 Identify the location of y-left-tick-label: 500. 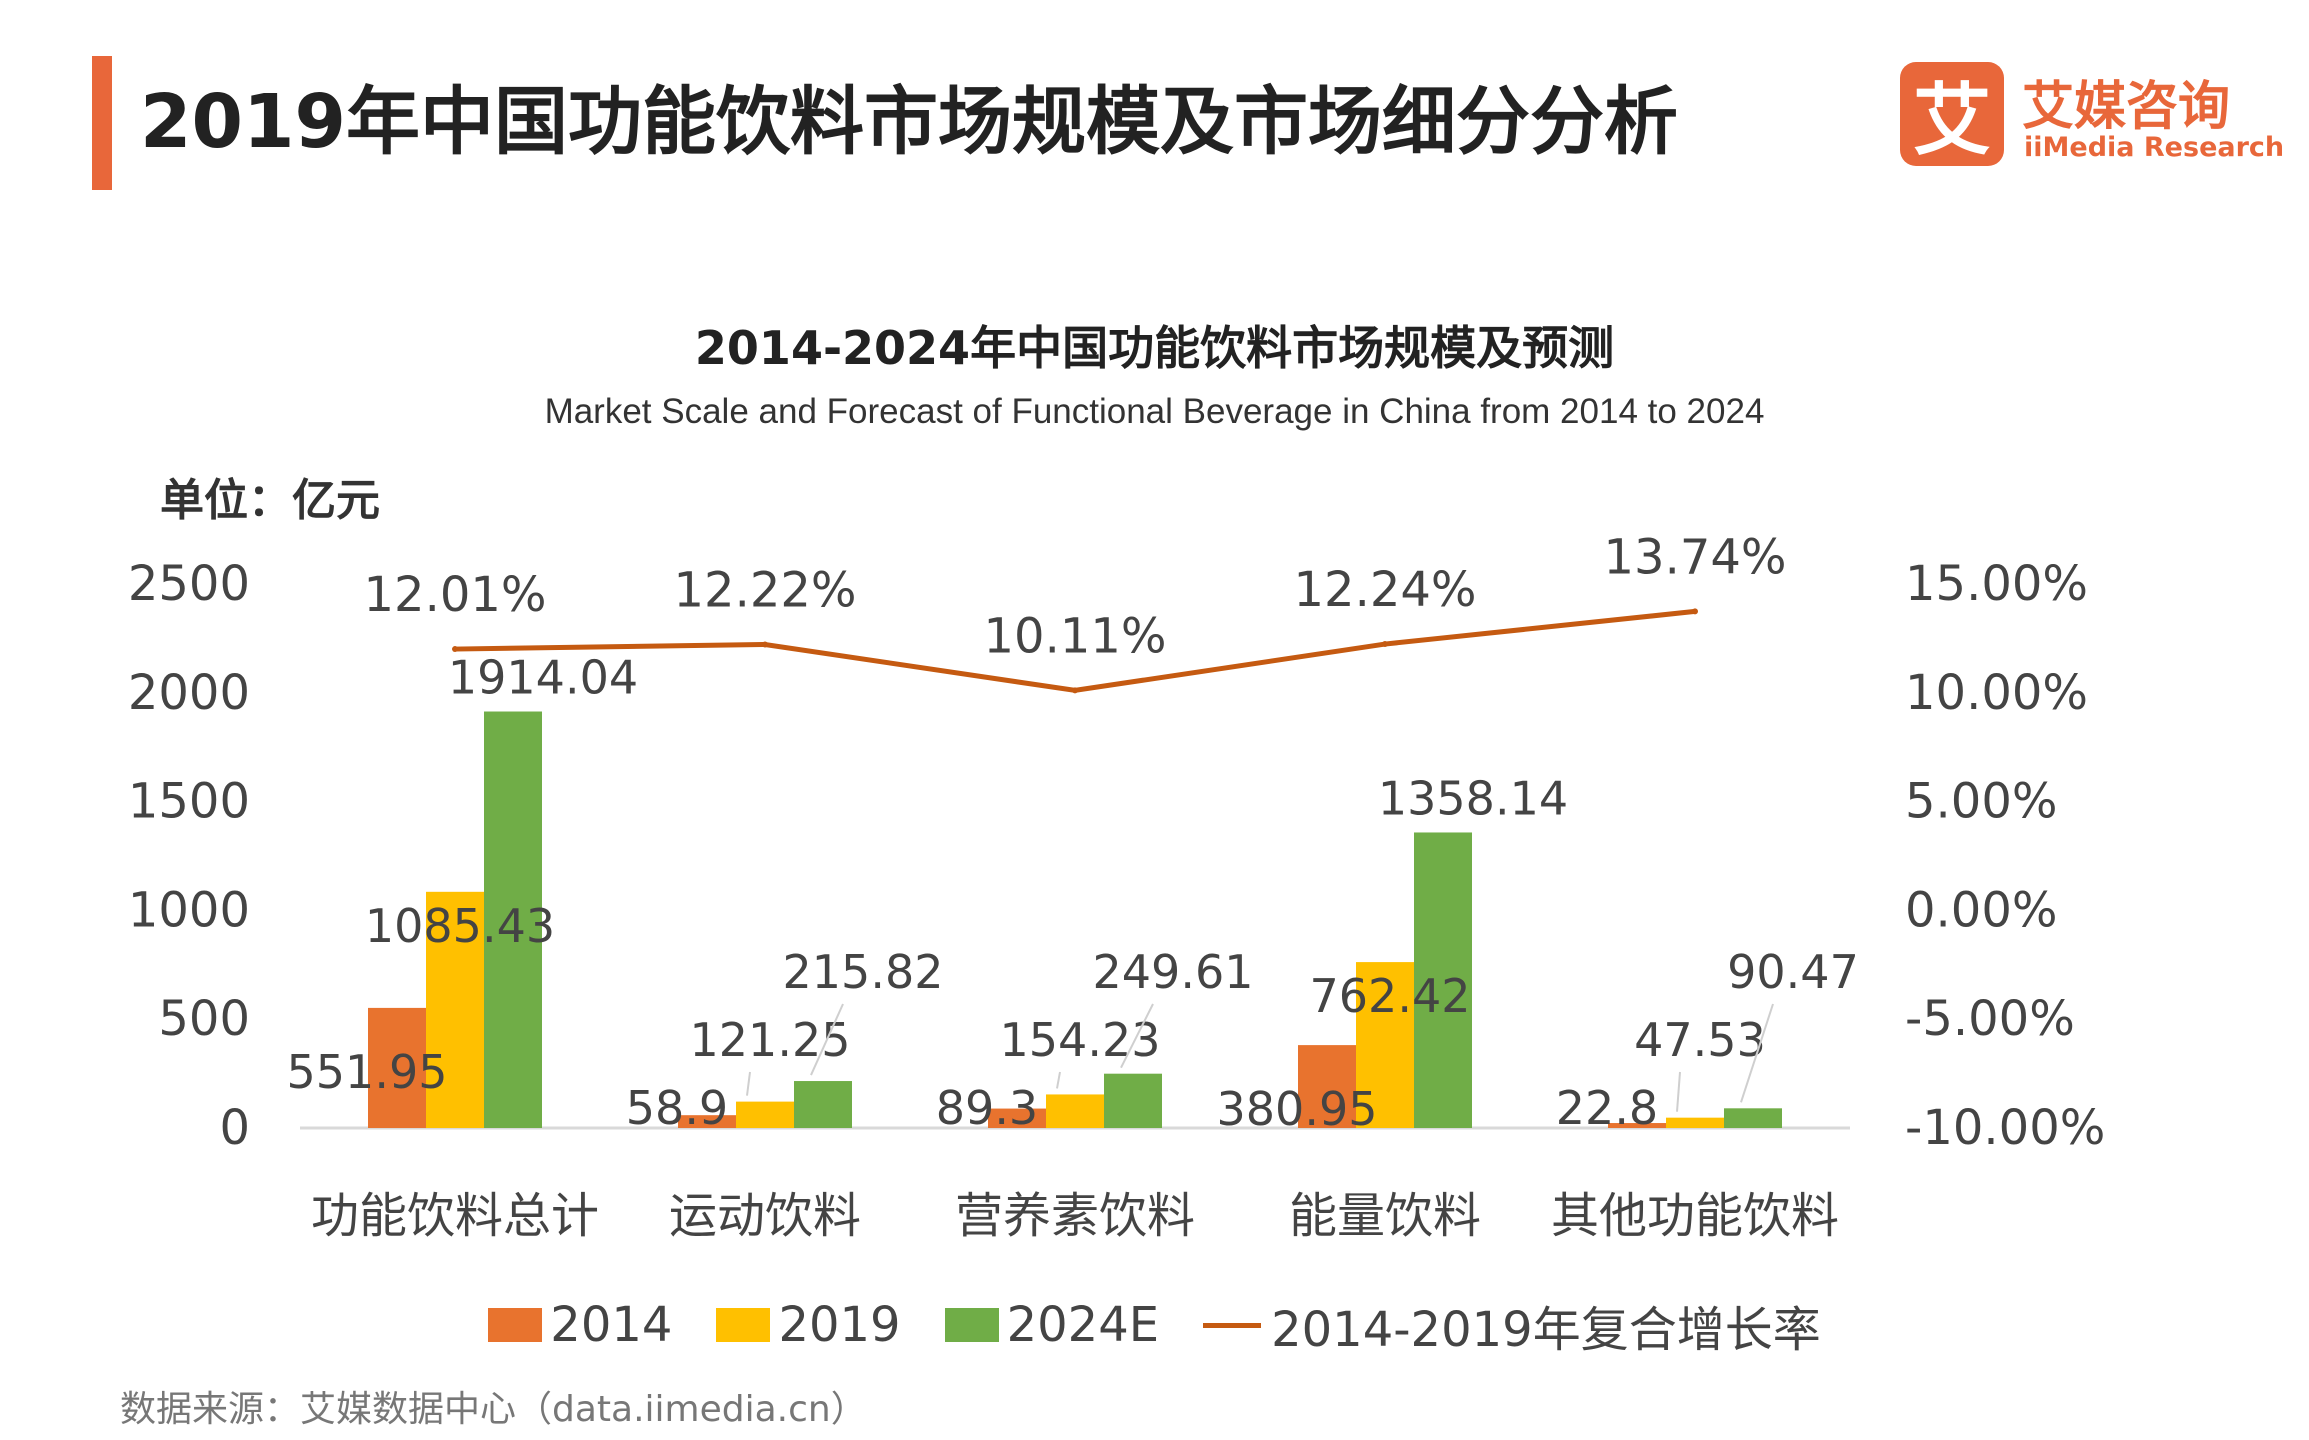
(204, 1019).